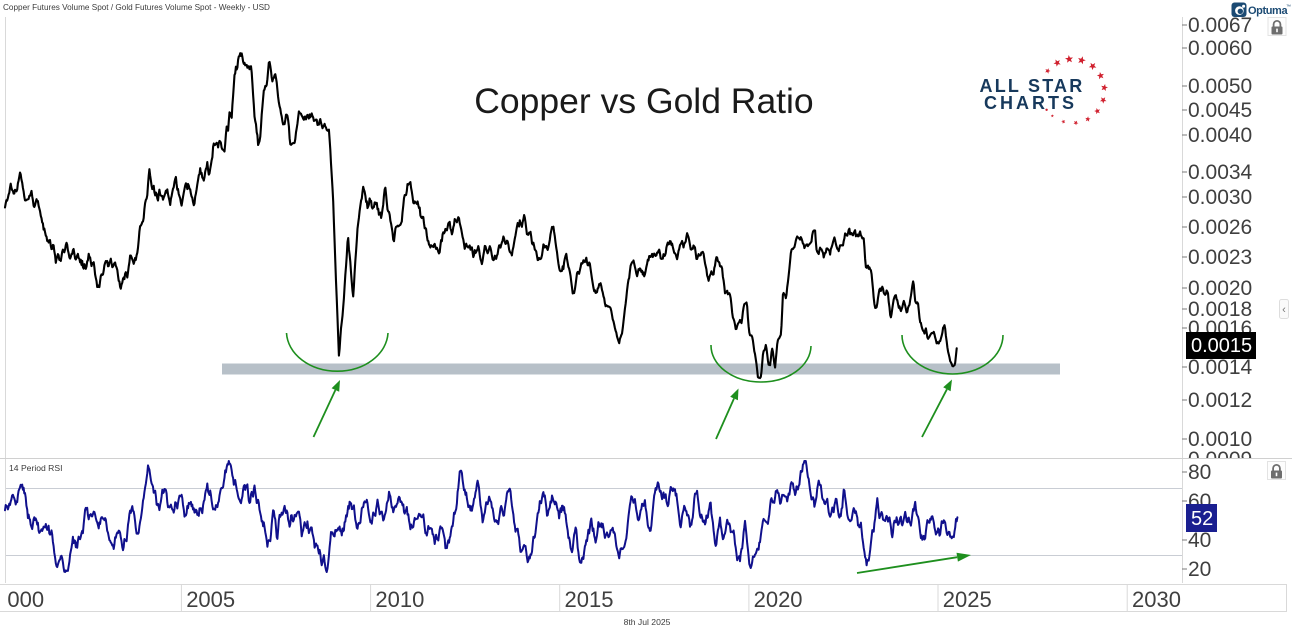 The image size is (1292, 641). What do you see at coordinates (1221, 346) in the screenshot?
I see `svg-text: 0.0015` at bounding box center [1221, 346].